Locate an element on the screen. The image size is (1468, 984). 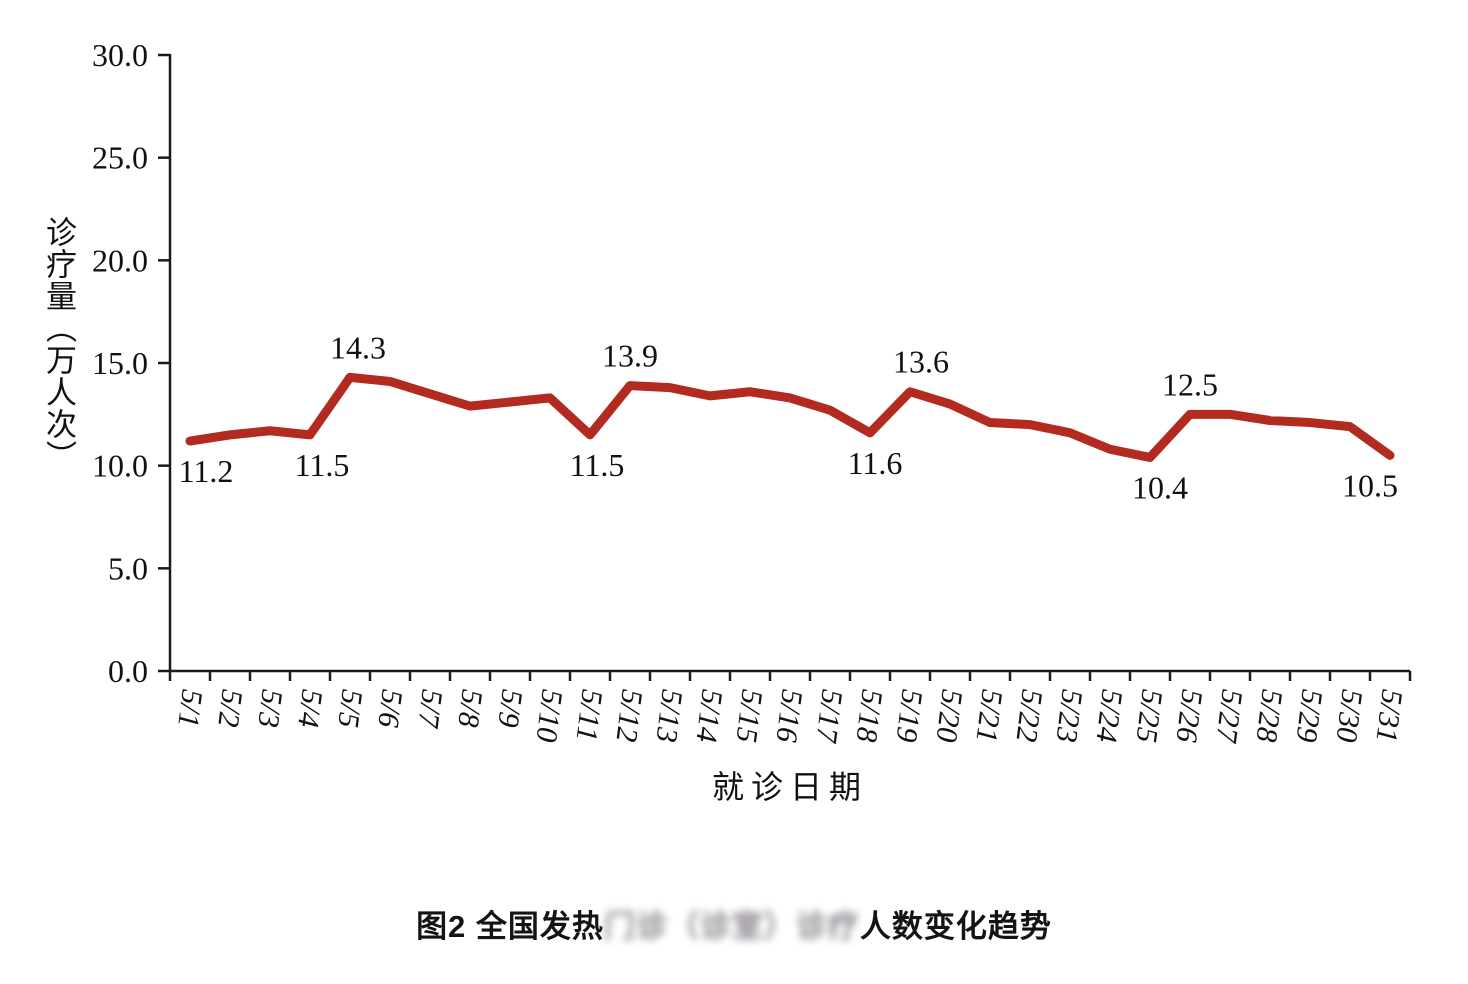
x-tick-label: 5/22 is located at coordinates (1029, 716).